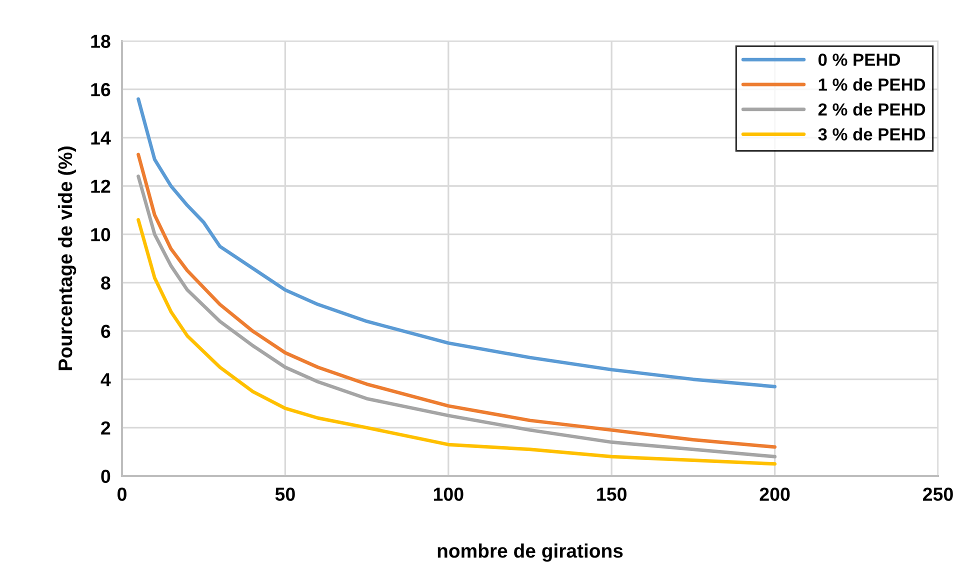 This screenshot has height=582, width=956. What do you see at coordinates (101, 138) in the screenshot?
I see `y-tick-label: 14` at bounding box center [101, 138].